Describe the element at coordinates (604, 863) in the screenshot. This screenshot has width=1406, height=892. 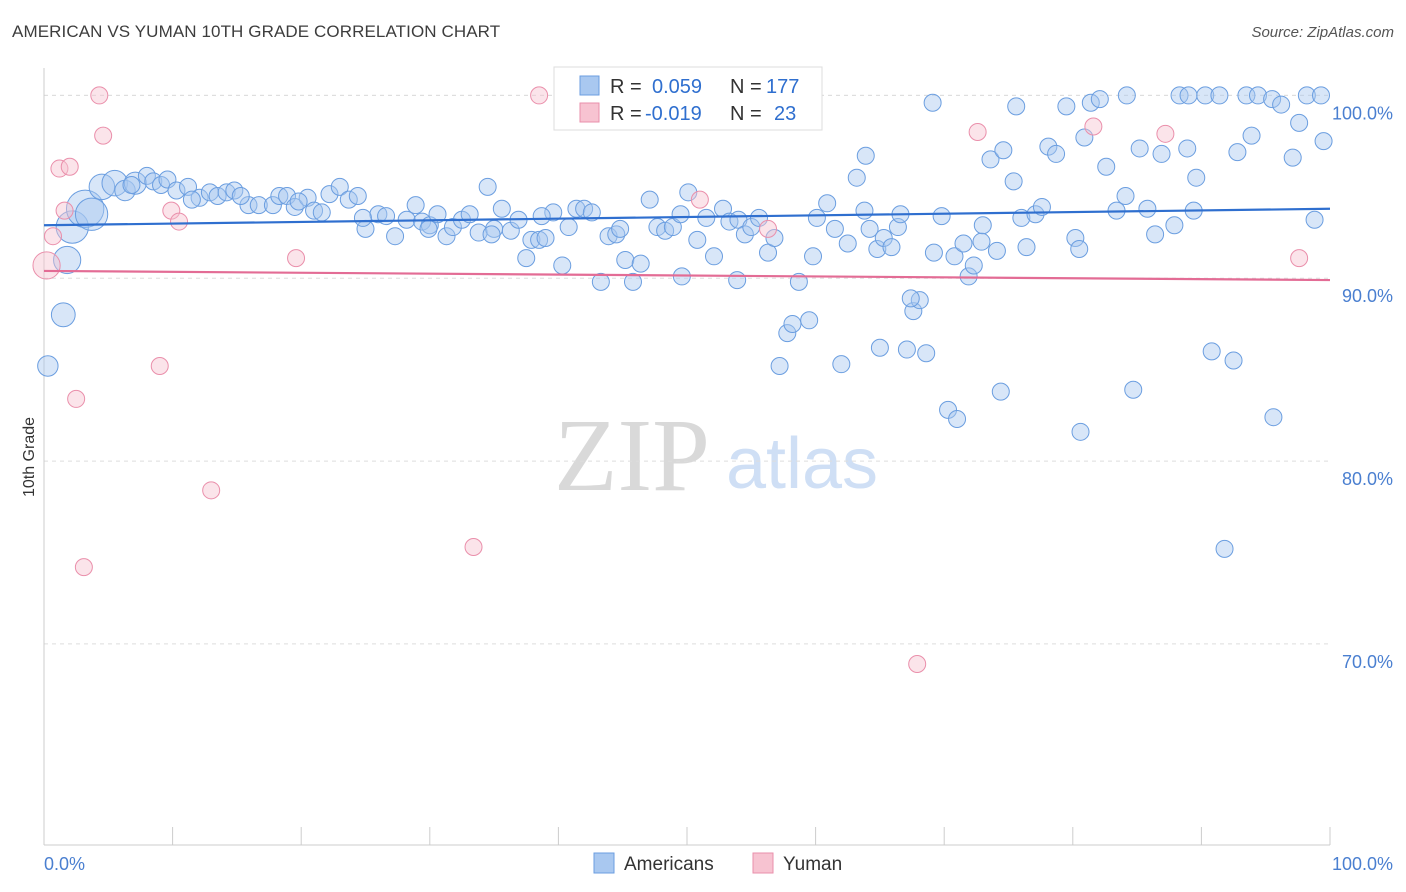
I see `bottom-legend-swatch-americans` at that location.